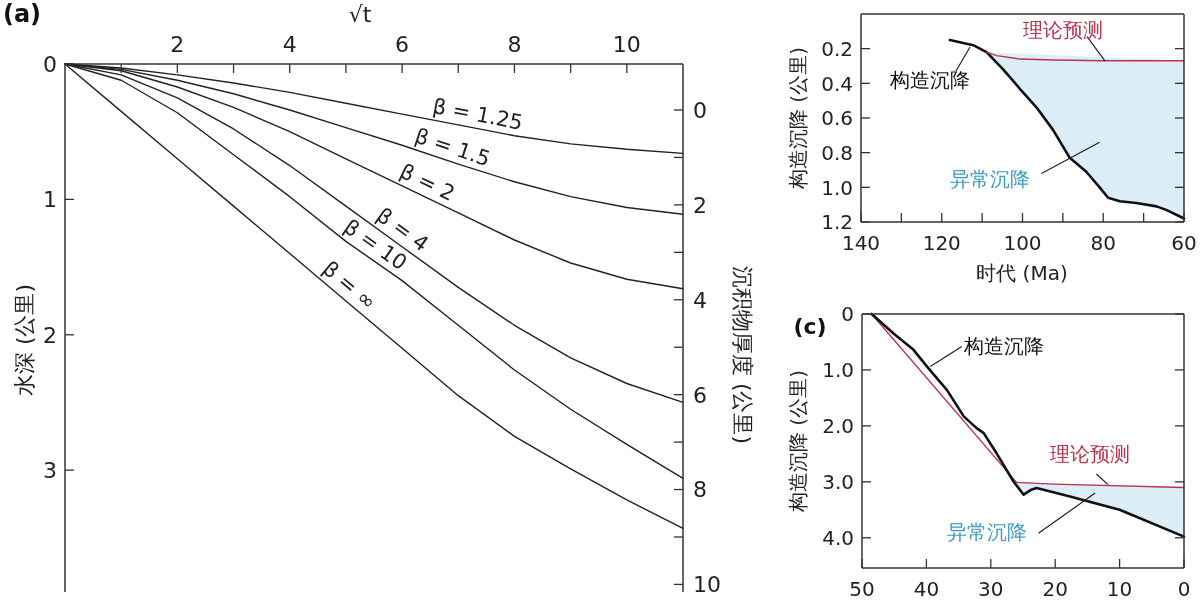 This screenshot has width=1200, height=600. Describe the element at coordinates (810, 326) in the screenshot. I see `text: (c)` at that location.